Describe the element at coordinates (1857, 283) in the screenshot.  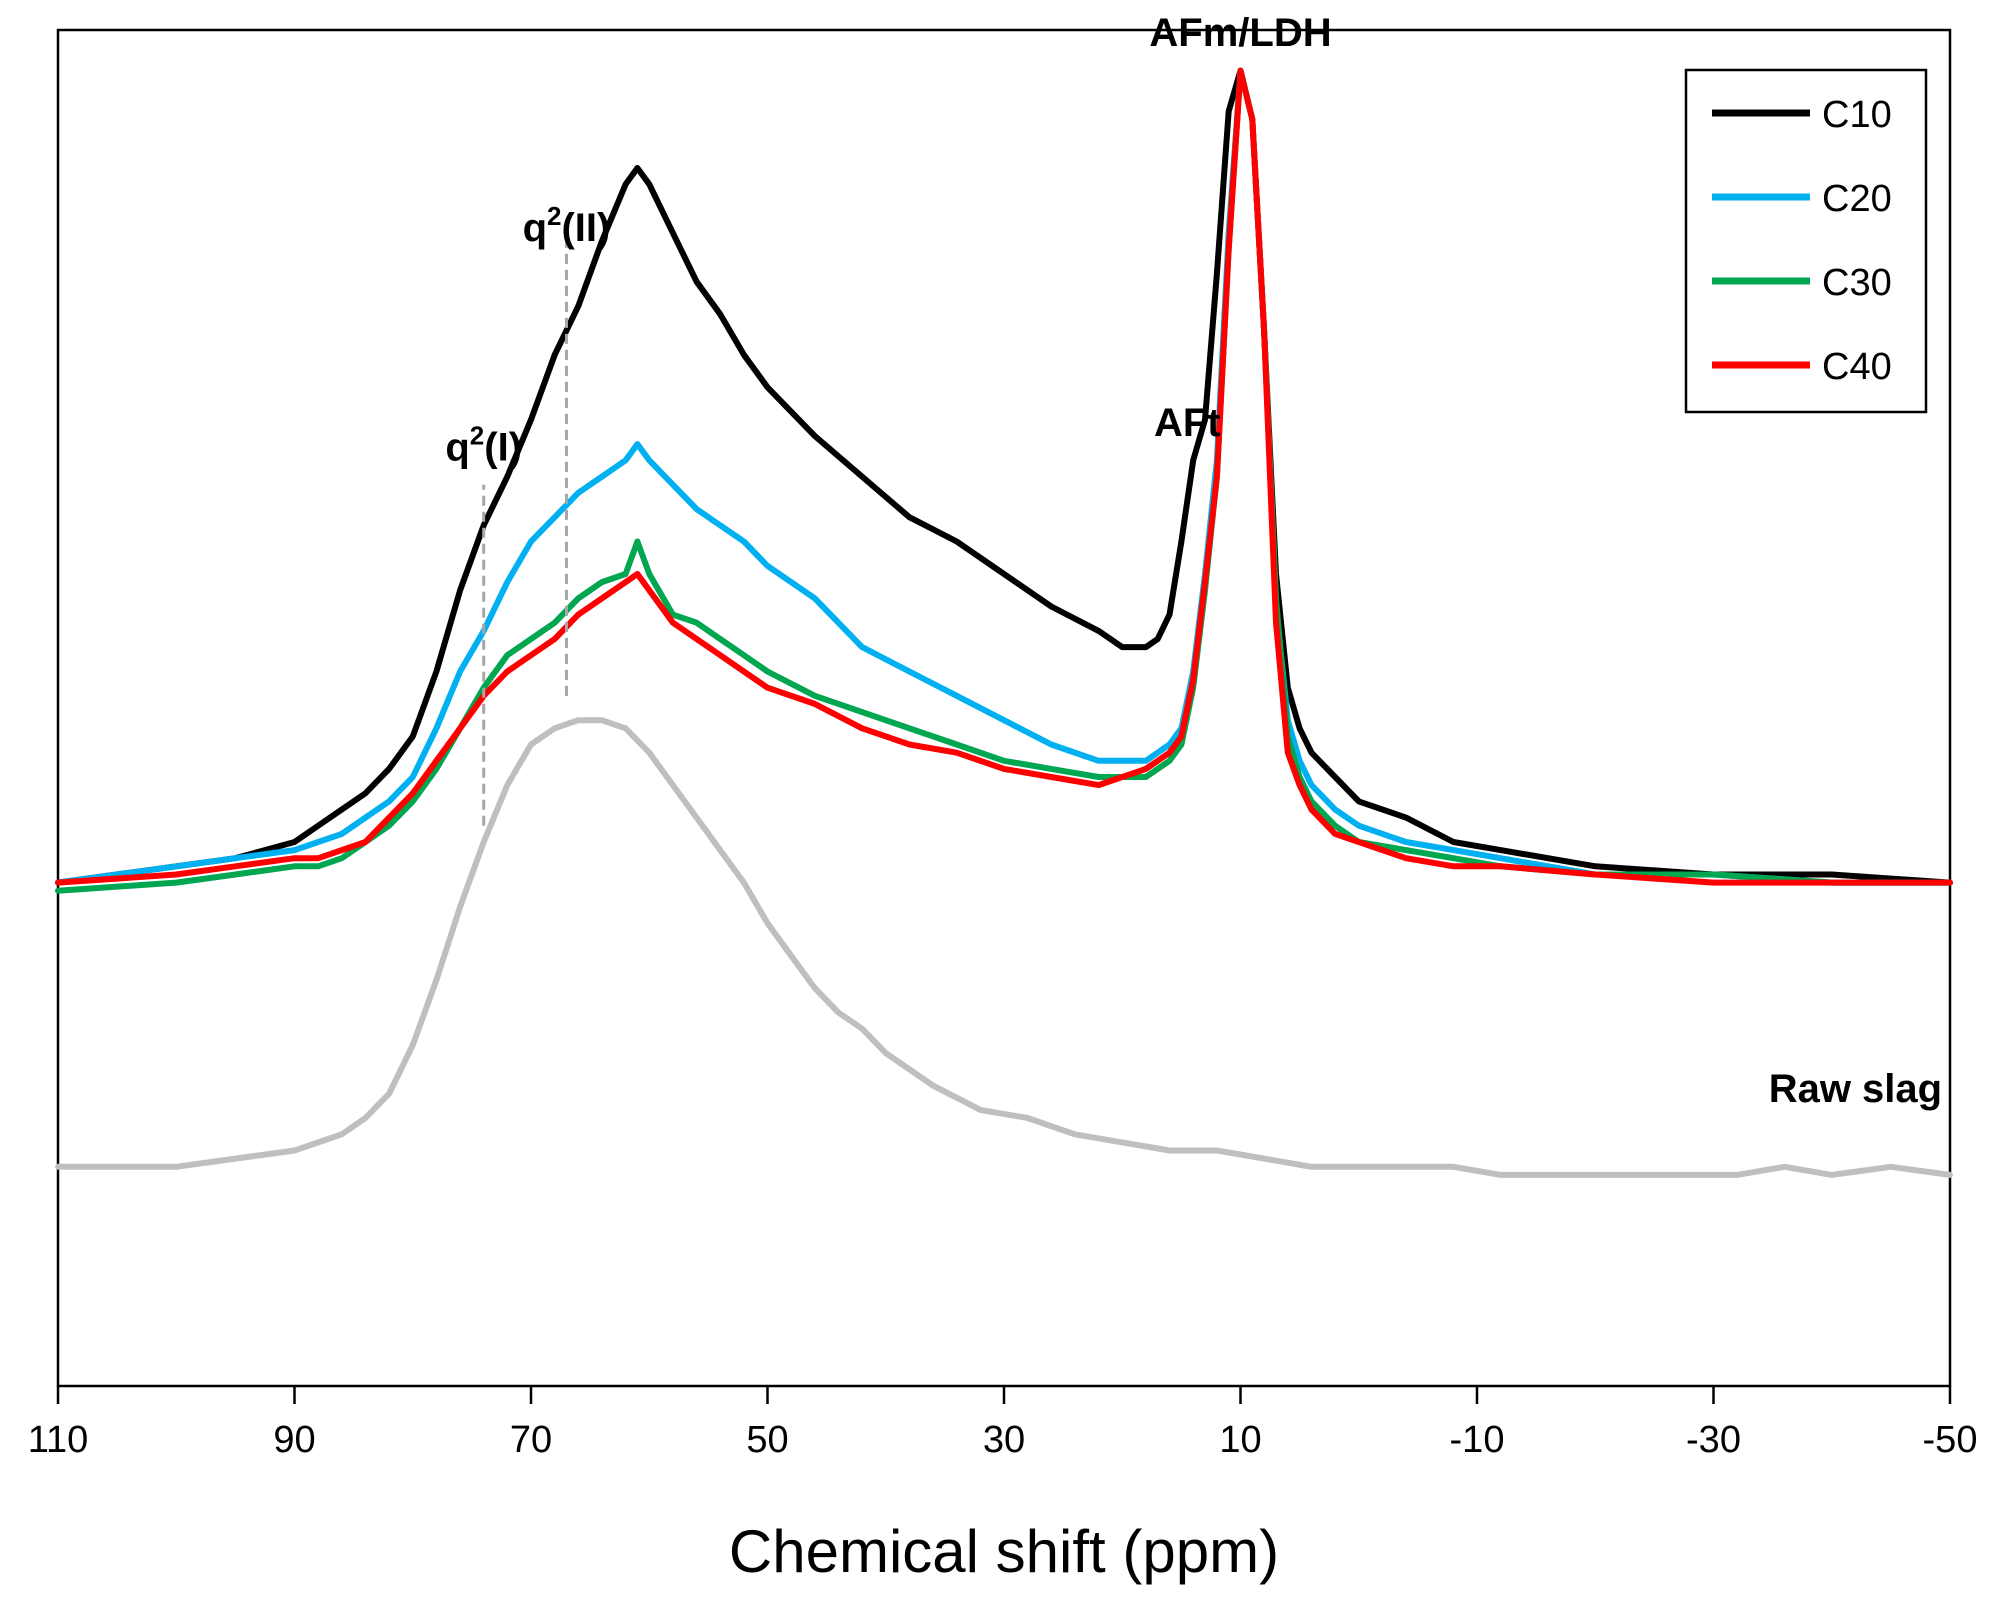
I see `legend-label: C30` at that location.